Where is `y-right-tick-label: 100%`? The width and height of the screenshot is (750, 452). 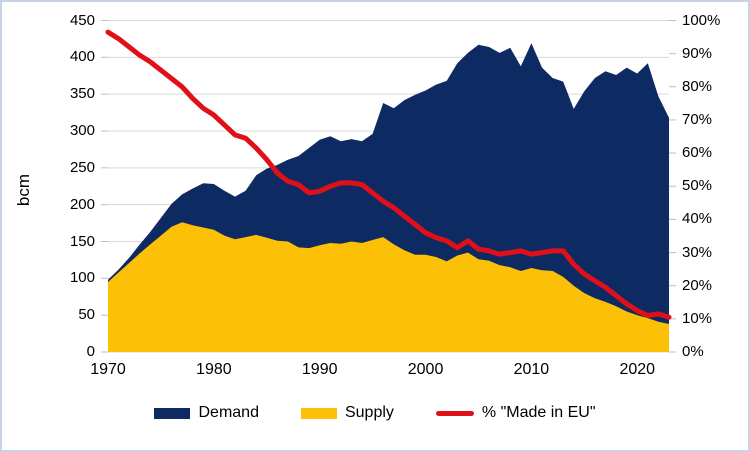 y-right-tick-label: 100% is located at coordinates (701, 20).